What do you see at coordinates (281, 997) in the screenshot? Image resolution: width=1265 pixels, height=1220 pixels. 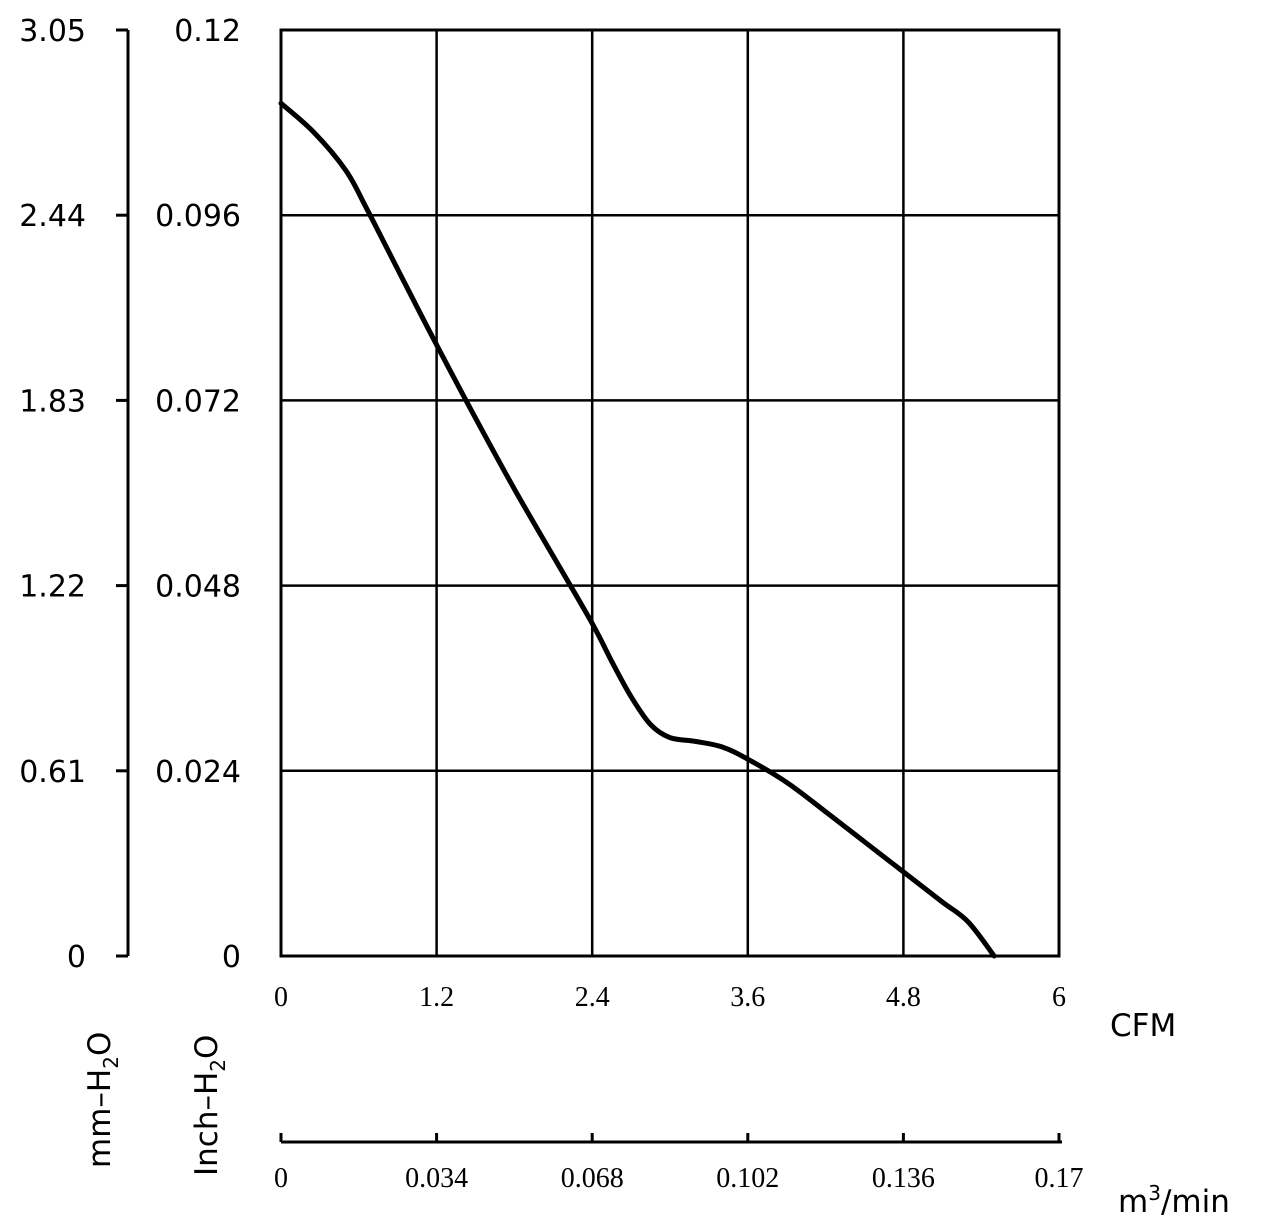 I see `cfm-tick-label: 0` at bounding box center [281, 997].